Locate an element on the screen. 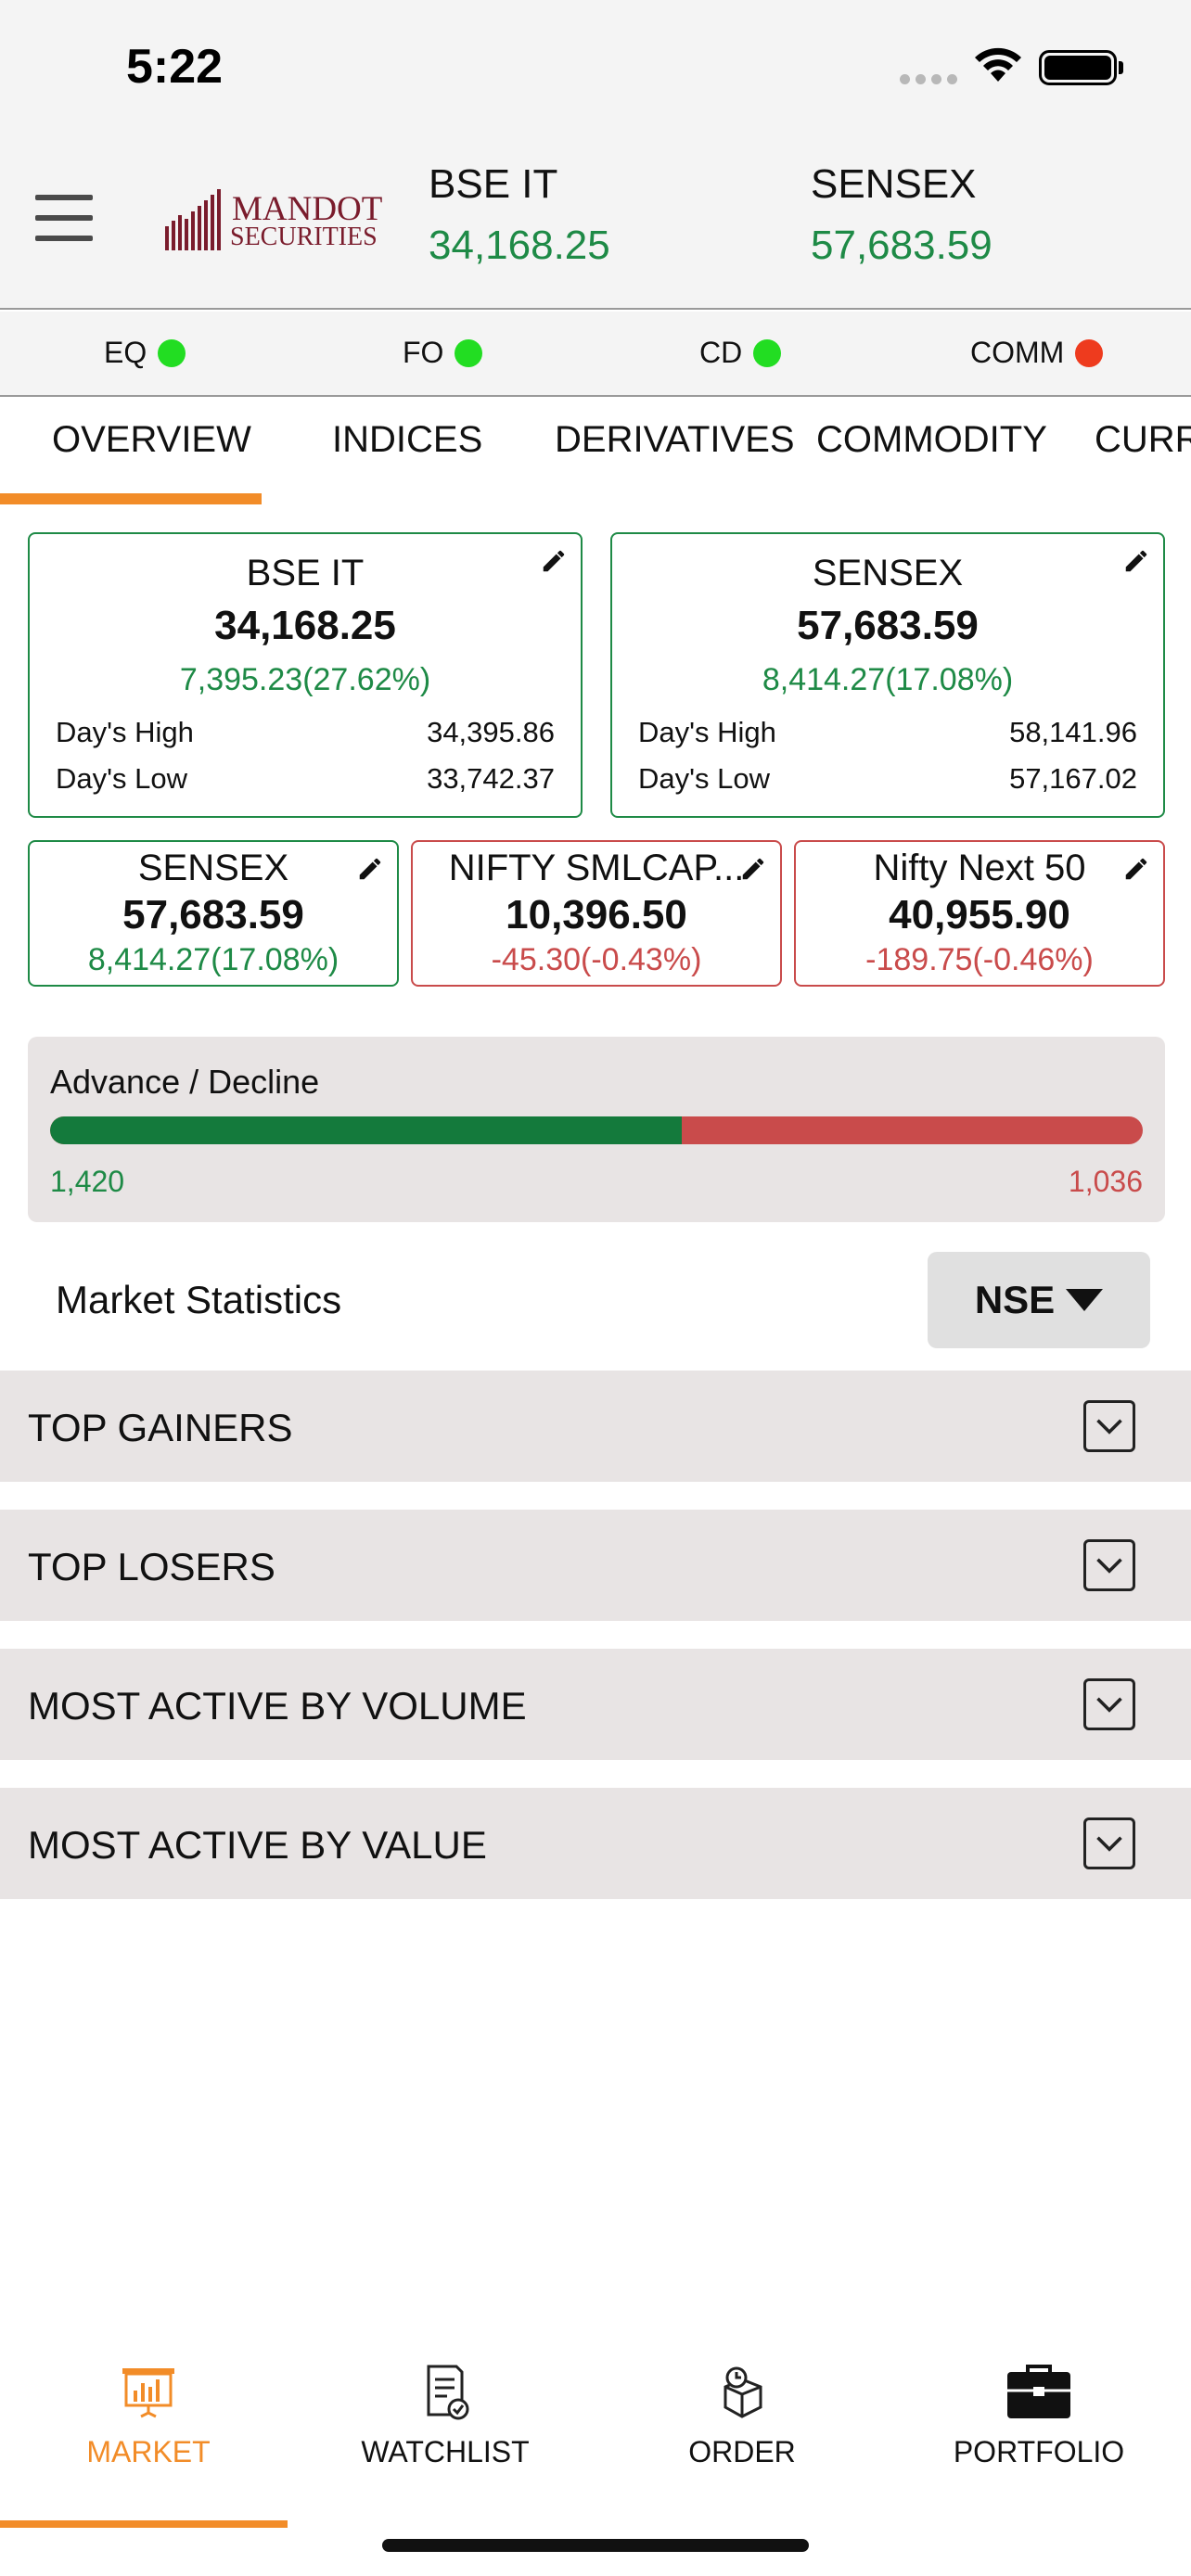 The height and width of the screenshot is (2576, 1191). index-card-small: NIFTY SMLCAP... 10,396.50 -45.30(-0.43%) is located at coordinates (597, 913).